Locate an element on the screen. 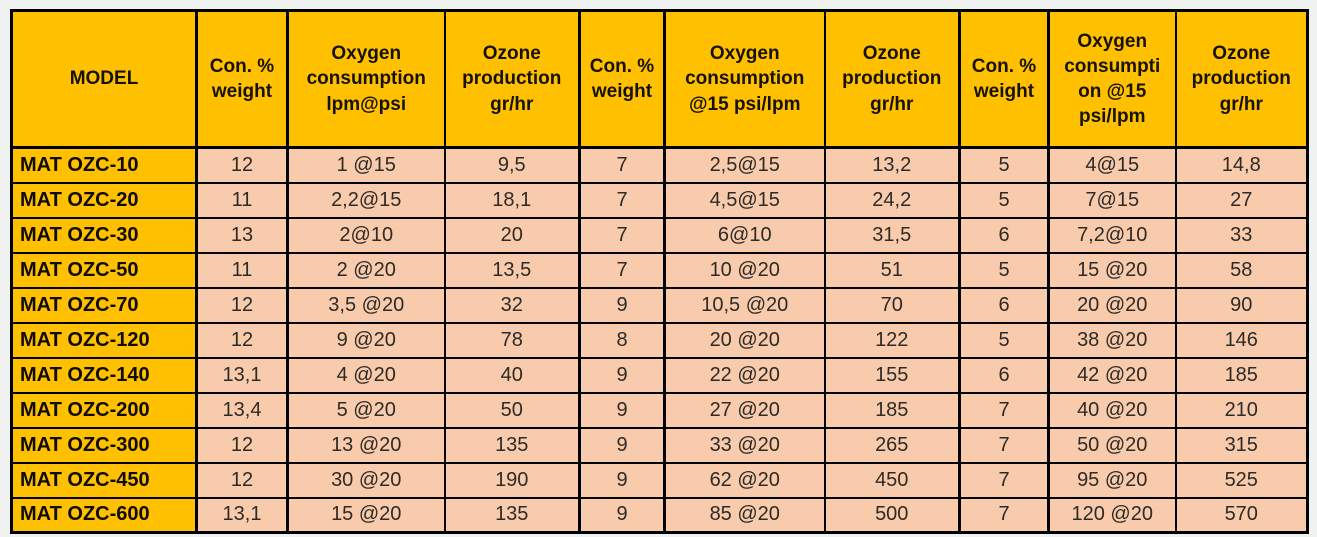 Image resolution: width=1317 pixels, height=537 pixels. data-cell: 13 is located at coordinates (242, 235).